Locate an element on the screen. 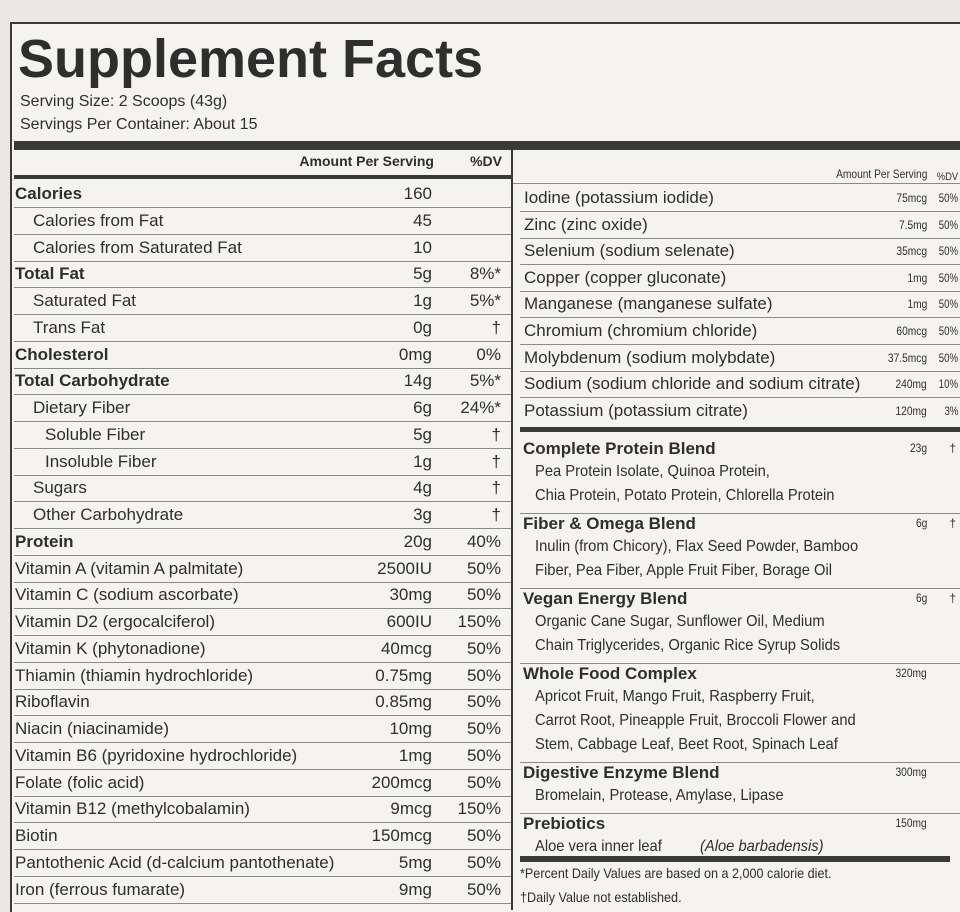  servings-per-container: Servings Per Container: About 15 is located at coordinates (139, 124).